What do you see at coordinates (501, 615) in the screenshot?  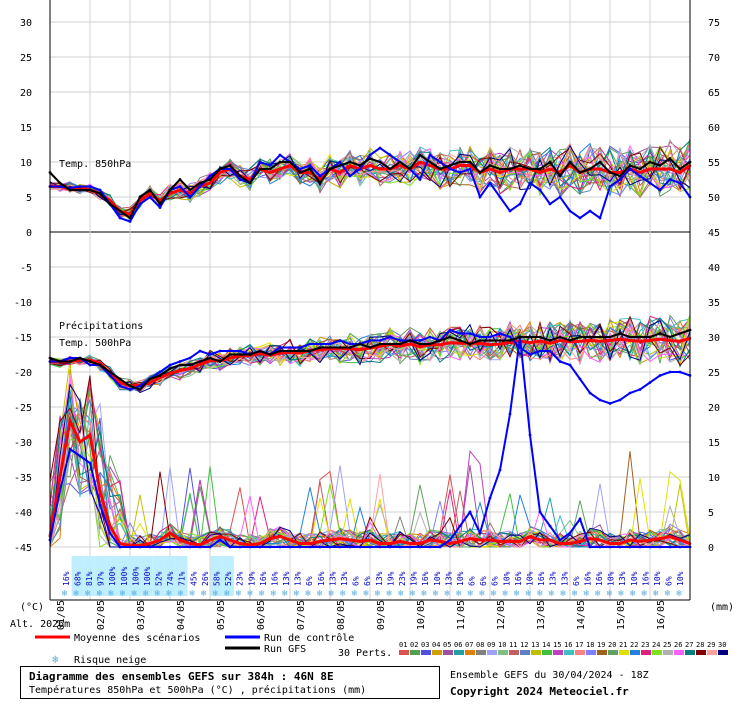 I see `date-tick-label: 12/05` at bounding box center [501, 615].